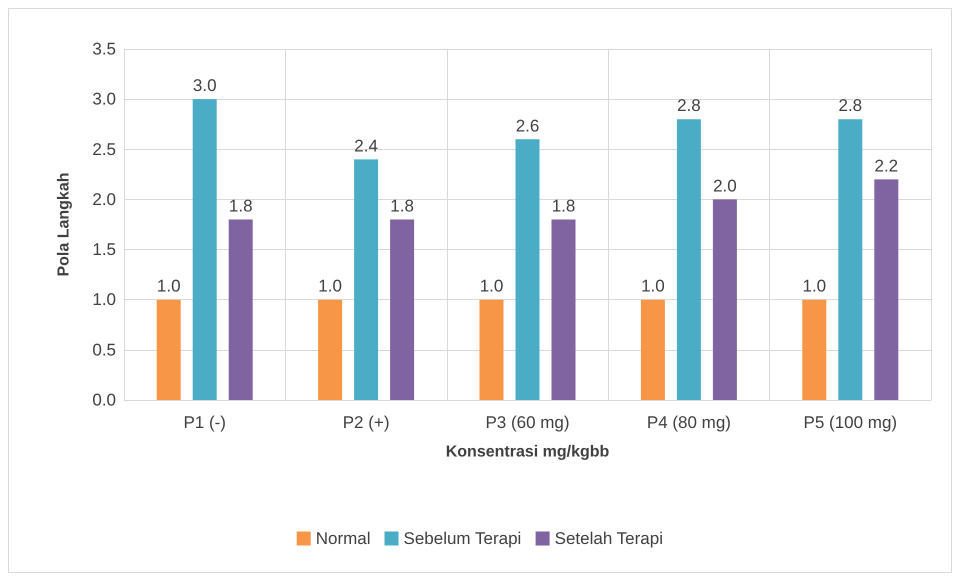 The width and height of the screenshot is (960, 581). What do you see at coordinates (64, 224) in the screenshot?
I see `y-axis-title: Pola Langkah` at bounding box center [64, 224].